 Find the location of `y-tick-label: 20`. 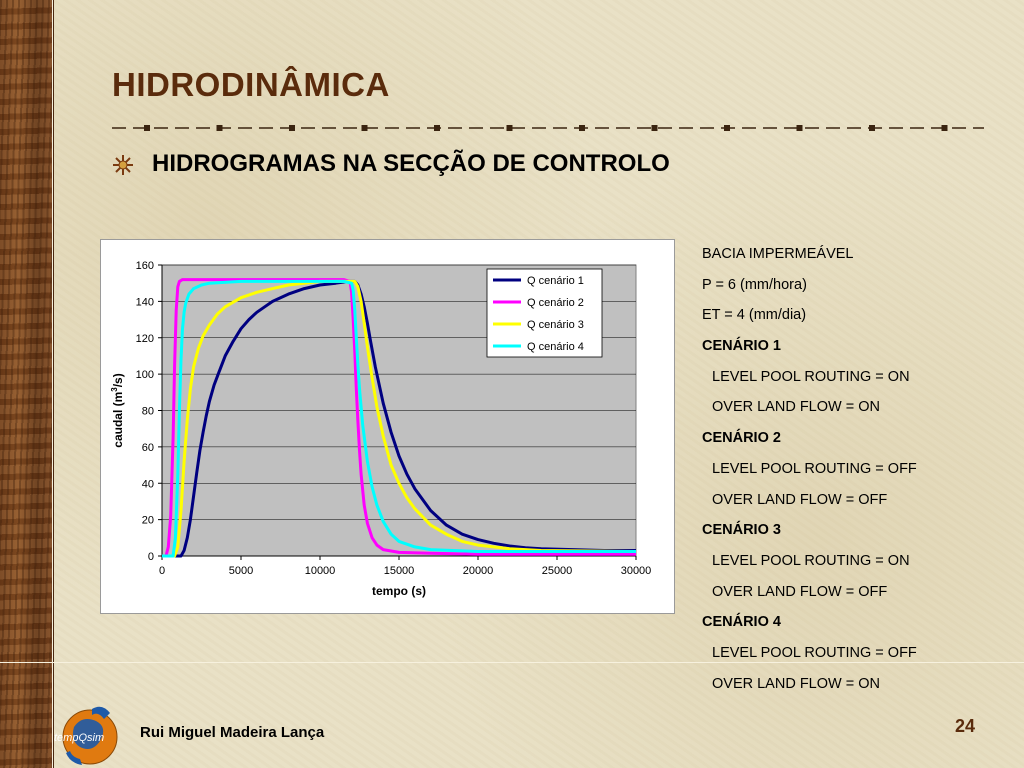

y-tick-label: 20 is located at coordinates (148, 521).